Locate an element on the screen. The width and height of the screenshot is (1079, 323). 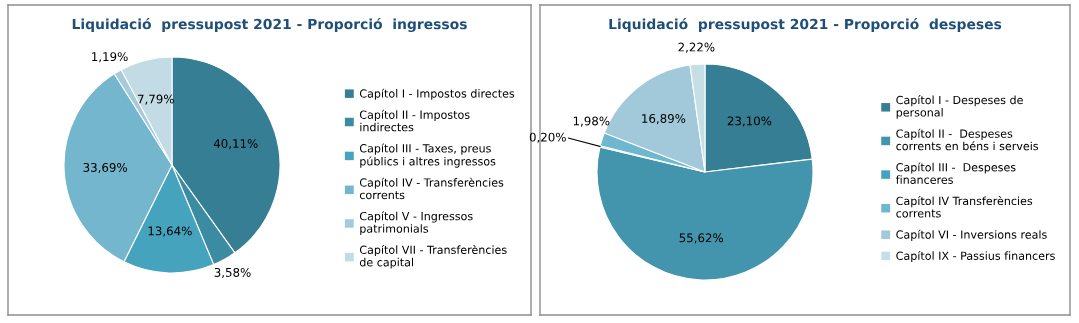
legend-label: Capítol IX - Passius financers is located at coordinates (975, 256).